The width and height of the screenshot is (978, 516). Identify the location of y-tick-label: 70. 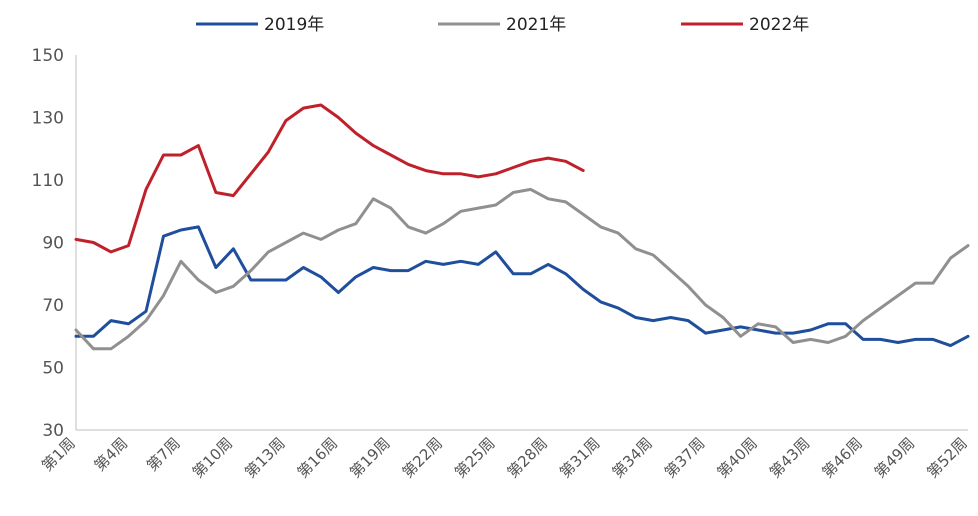
(53, 306).